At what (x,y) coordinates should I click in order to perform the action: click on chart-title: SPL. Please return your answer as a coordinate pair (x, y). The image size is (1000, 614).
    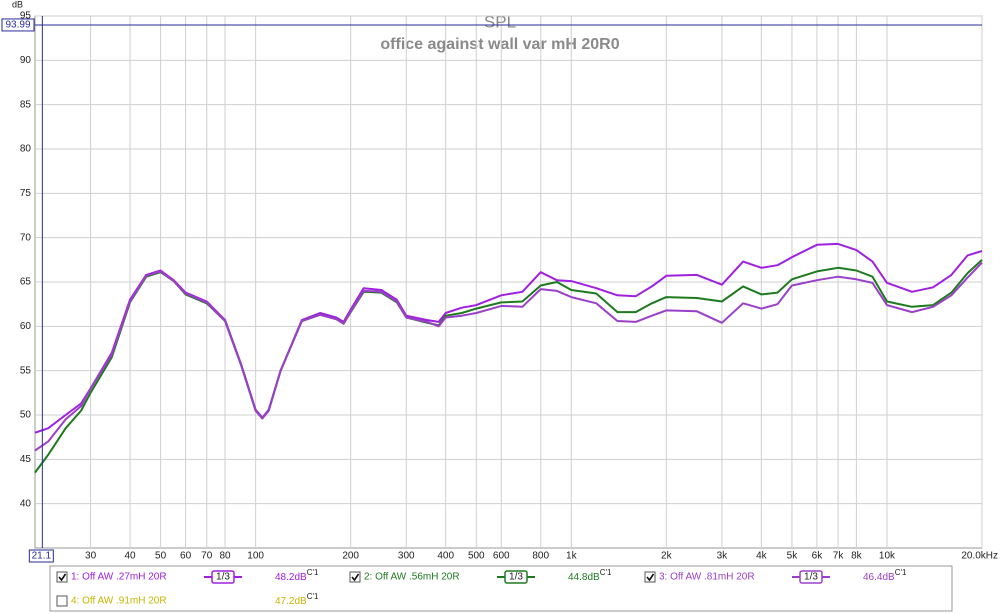
    Looking at the image, I should click on (500, 21).